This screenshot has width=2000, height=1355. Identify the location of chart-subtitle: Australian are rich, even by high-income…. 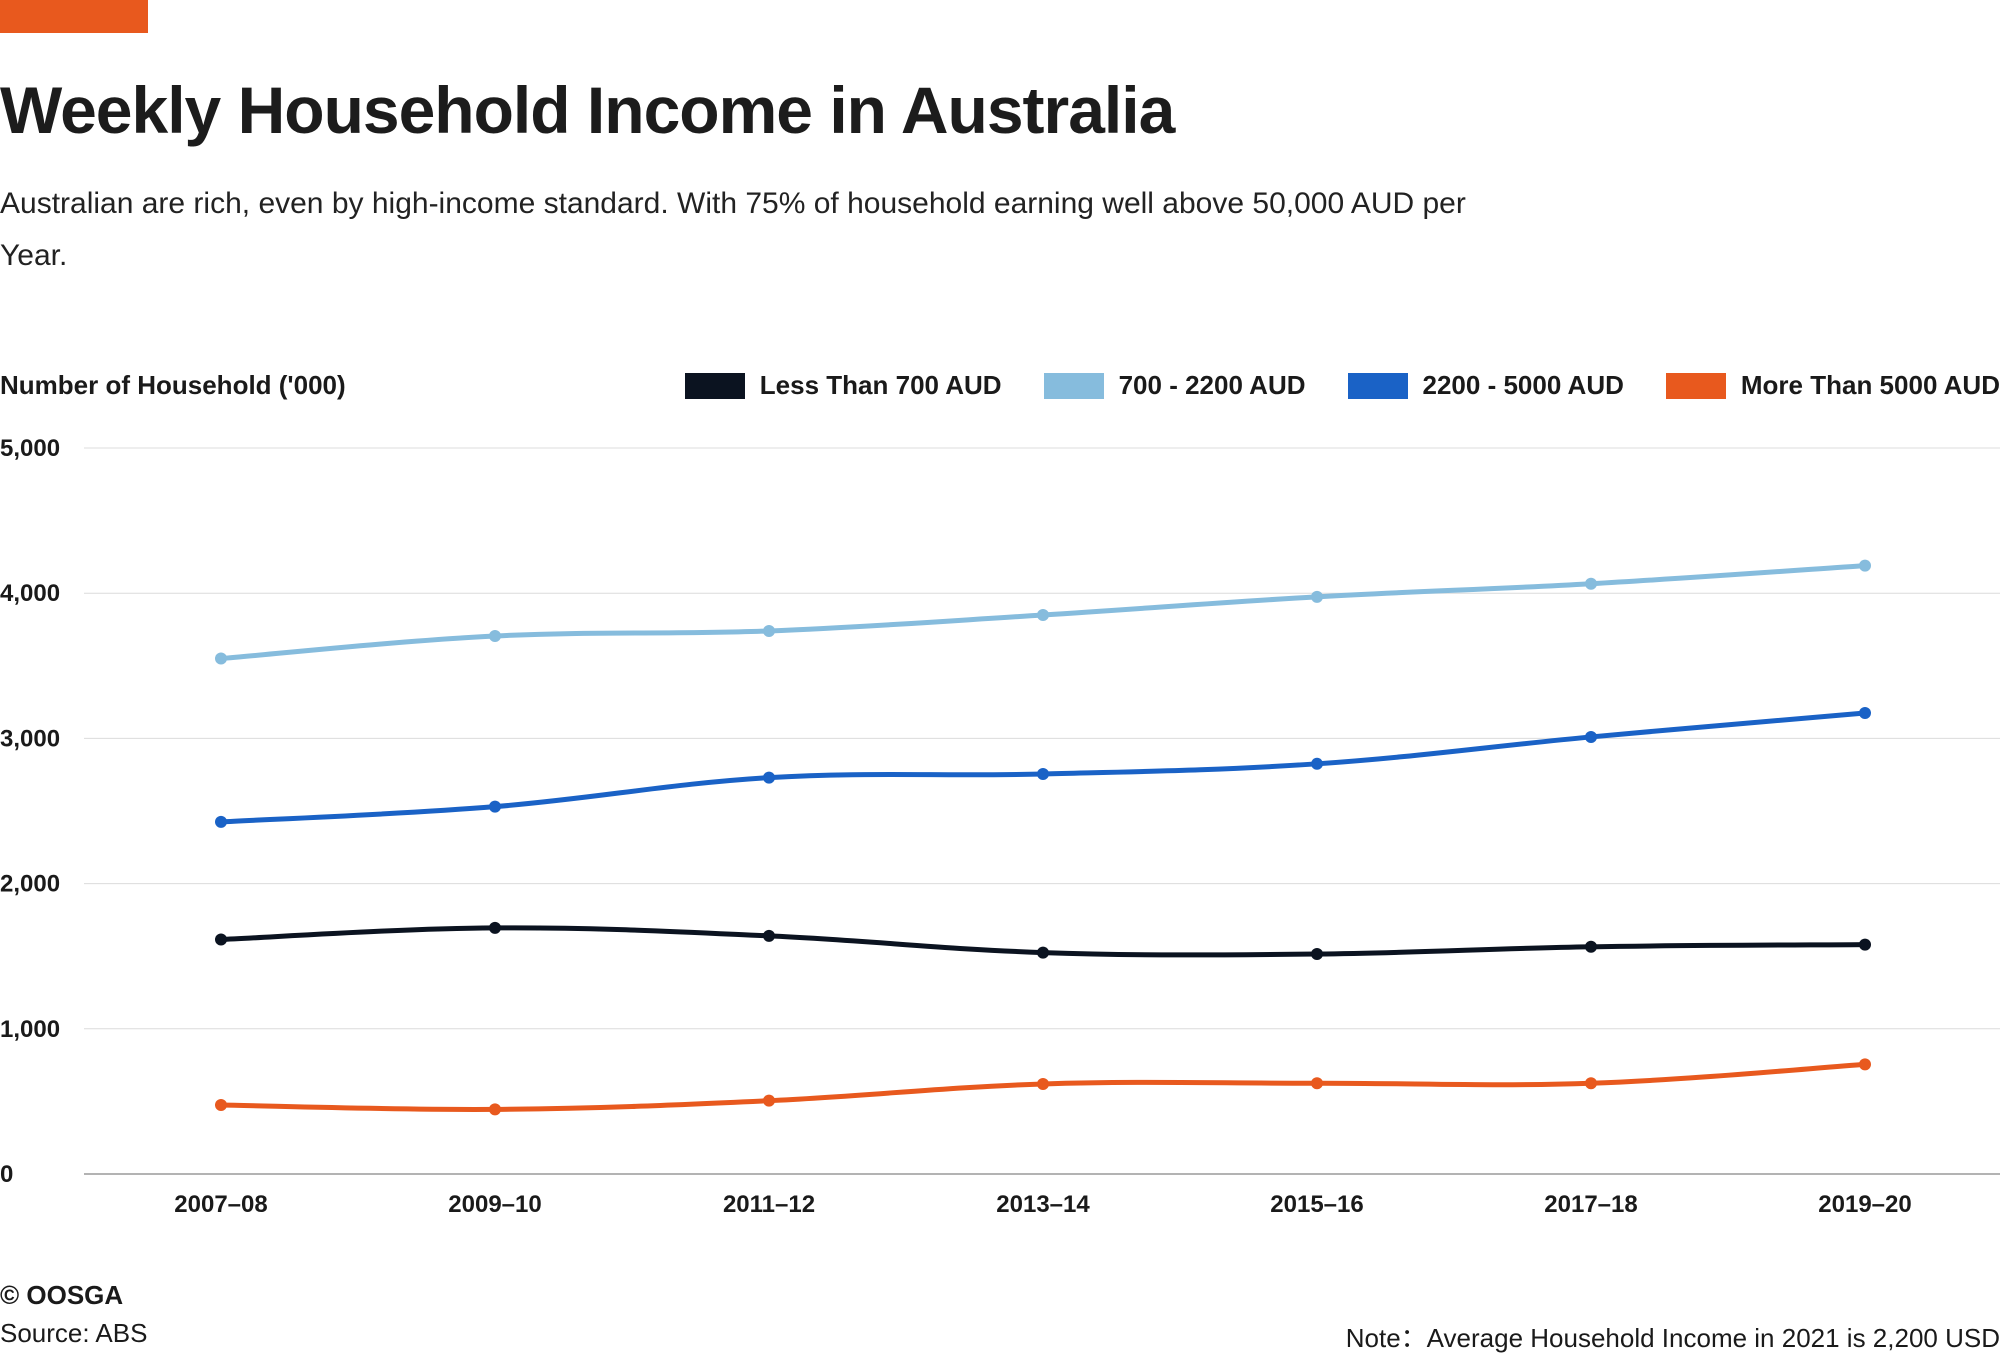
(733, 229).